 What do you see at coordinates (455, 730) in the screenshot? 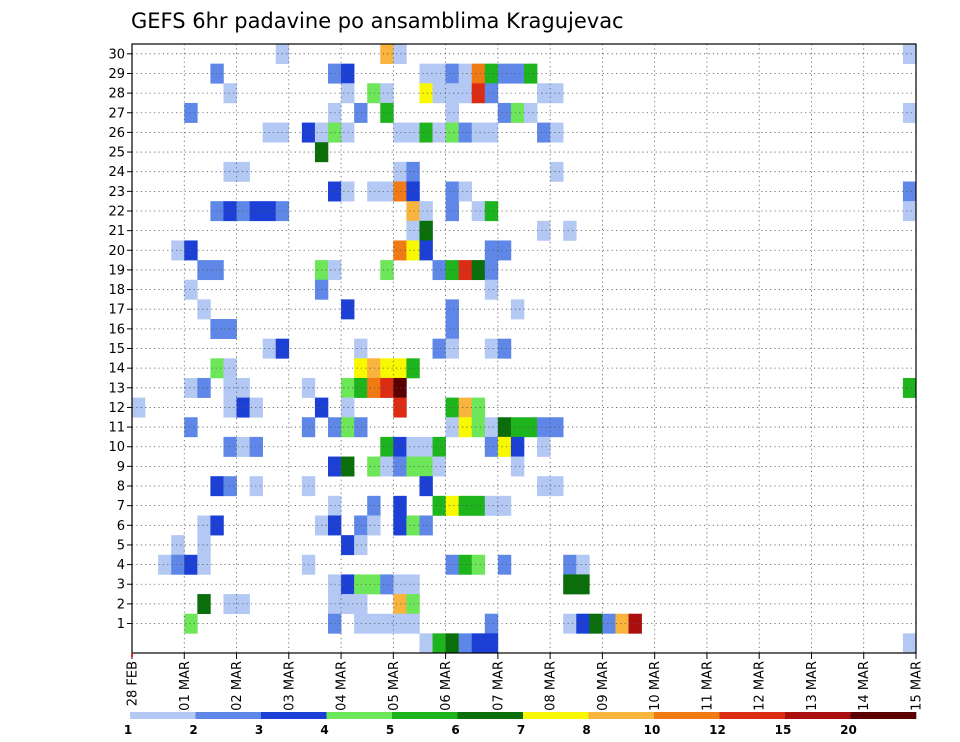
I see `legend-label: 6` at bounding box center [455, 730].